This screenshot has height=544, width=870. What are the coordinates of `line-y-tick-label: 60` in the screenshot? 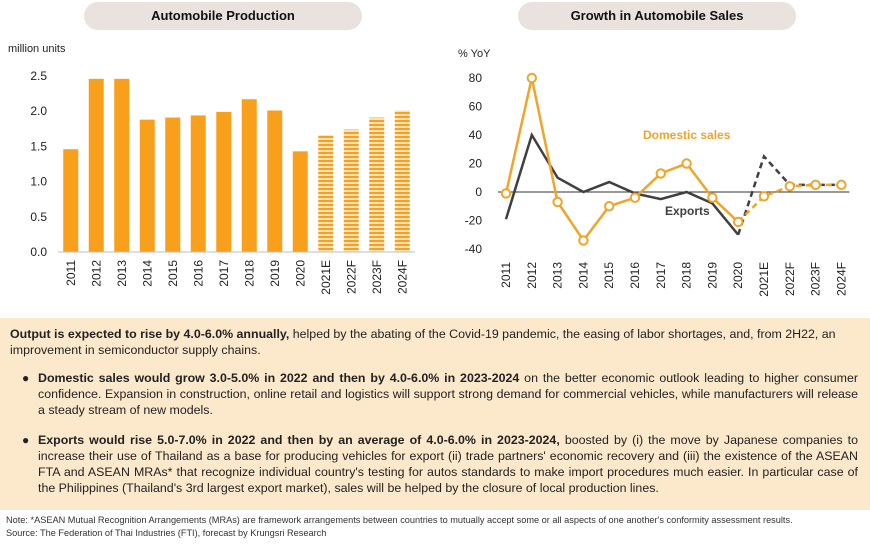 It's located at (476, 107).